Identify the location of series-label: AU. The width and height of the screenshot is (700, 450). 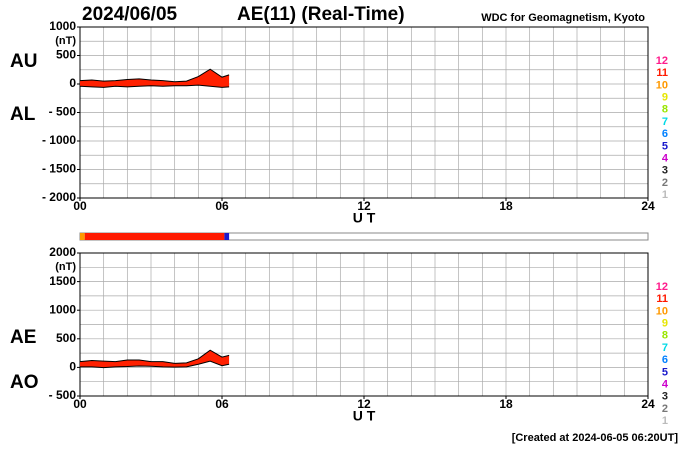
(23, 61).